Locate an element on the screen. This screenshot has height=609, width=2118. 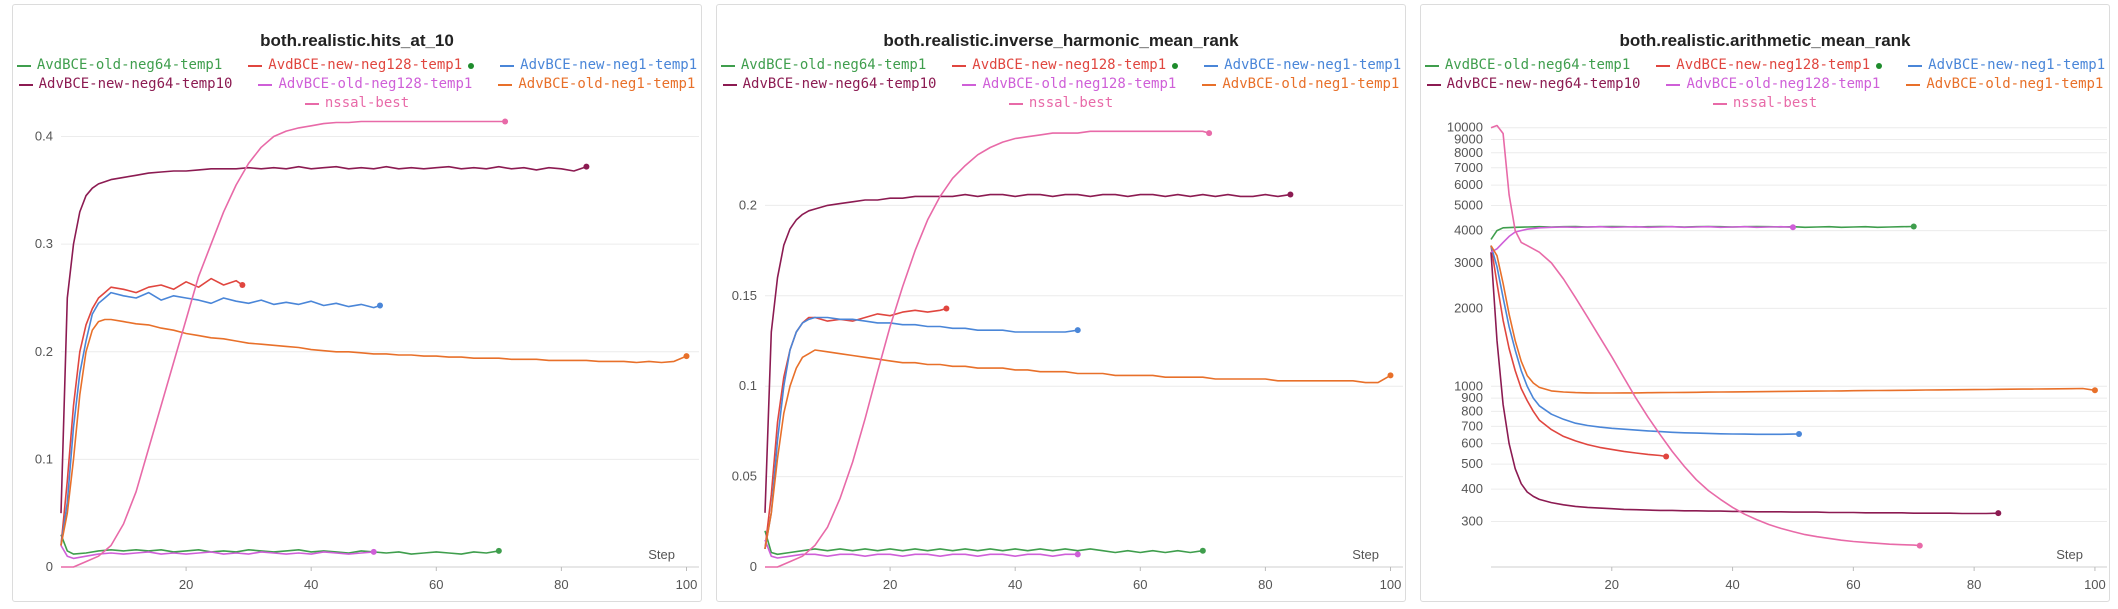
legend-row: nssal-best is located at coordinates (1765, 103).